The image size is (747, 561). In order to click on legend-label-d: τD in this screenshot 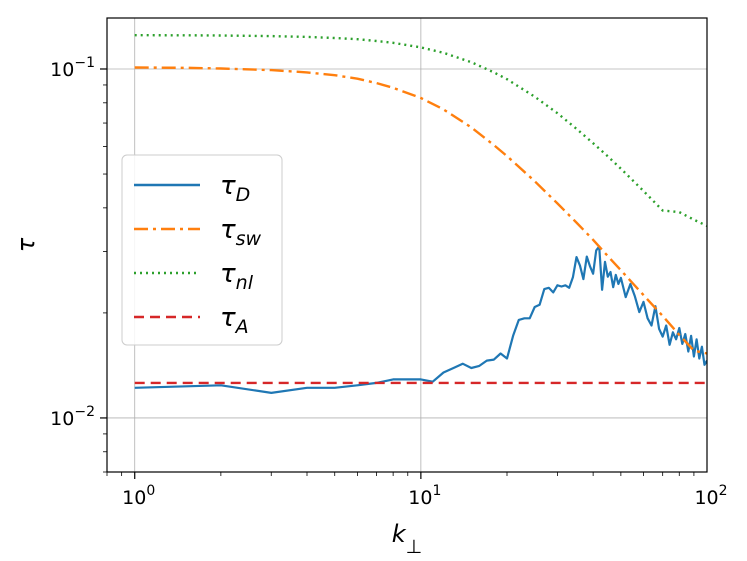, I will do `click(235, 188)`.